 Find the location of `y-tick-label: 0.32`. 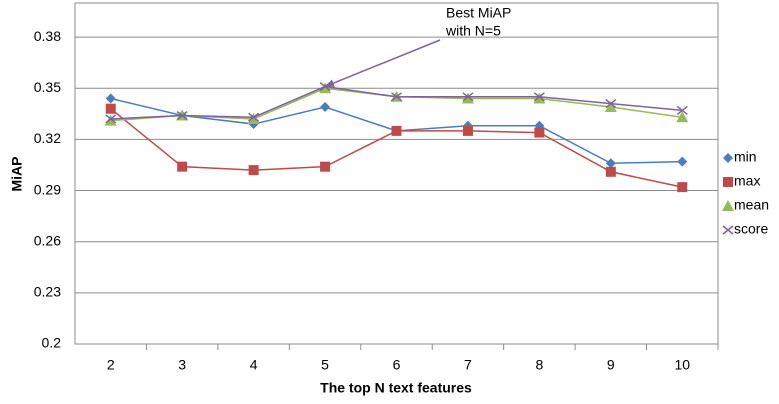

y-tick-label: 0.32 is located at coordinates (47, 138).